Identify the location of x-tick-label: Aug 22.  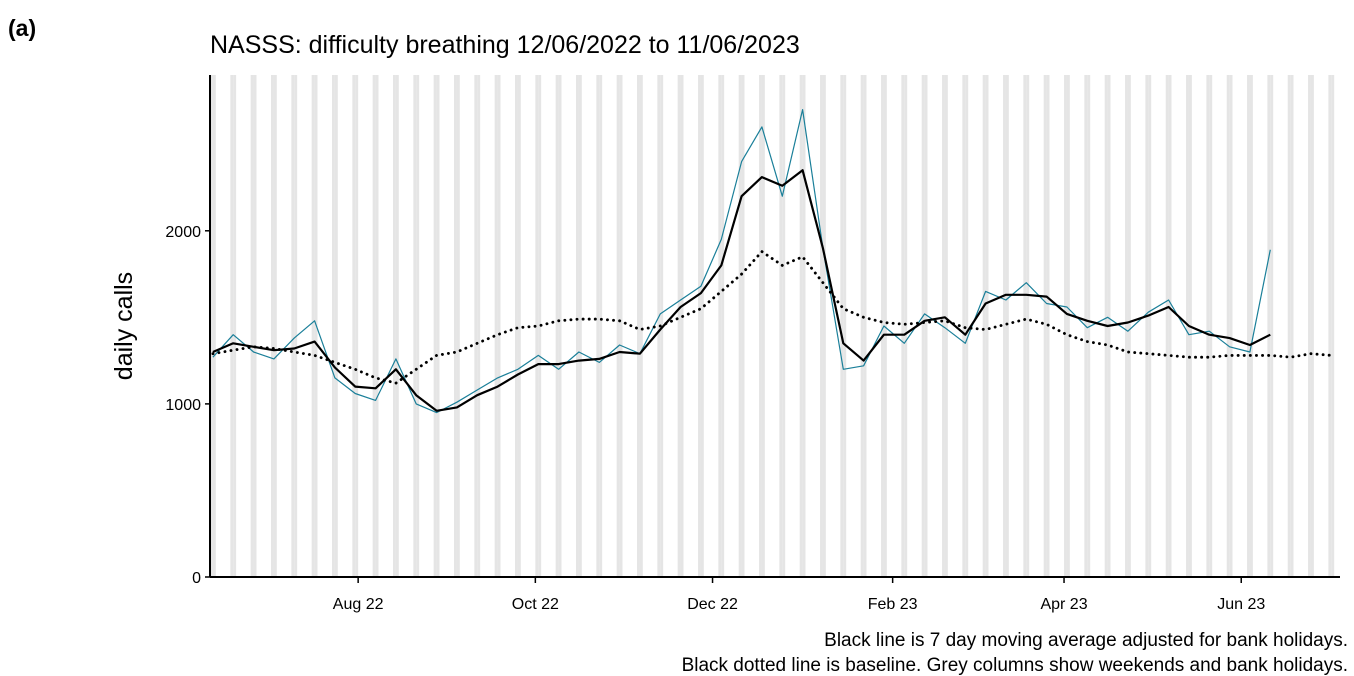
(358, 604).